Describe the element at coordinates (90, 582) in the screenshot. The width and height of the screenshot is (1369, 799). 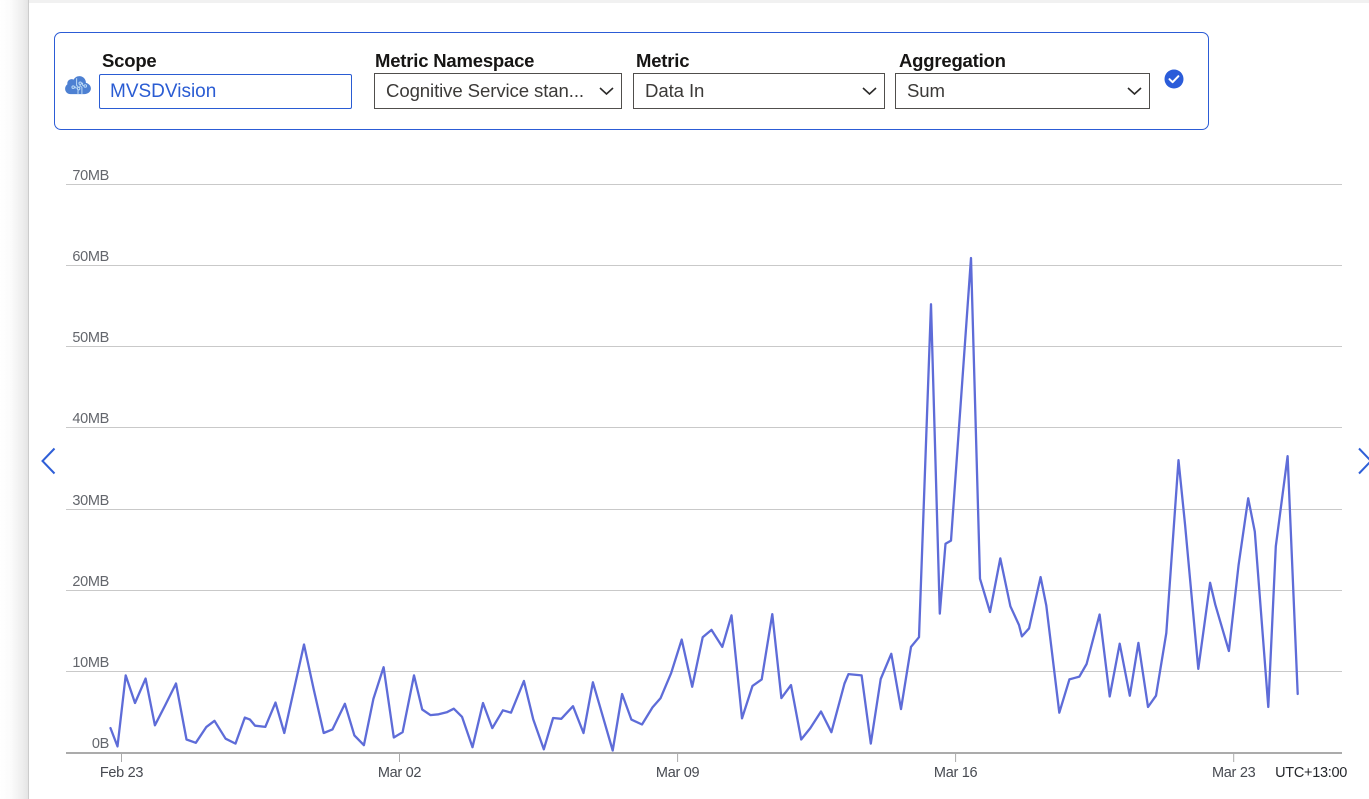
I see `svg-text: 20MB` at that location.